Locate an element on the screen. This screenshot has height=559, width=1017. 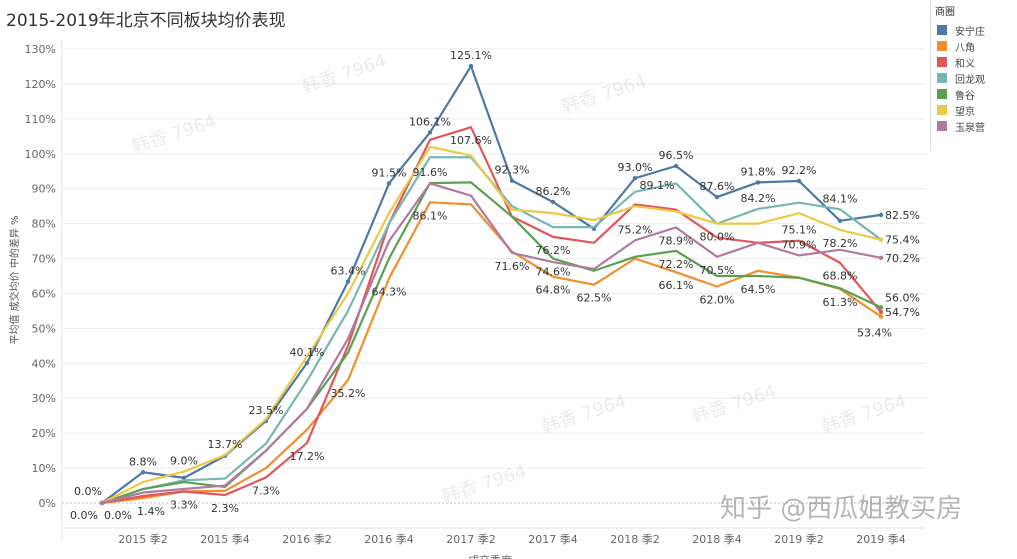
legend-item: 鲁谷 is located at coordinates (977, 94).